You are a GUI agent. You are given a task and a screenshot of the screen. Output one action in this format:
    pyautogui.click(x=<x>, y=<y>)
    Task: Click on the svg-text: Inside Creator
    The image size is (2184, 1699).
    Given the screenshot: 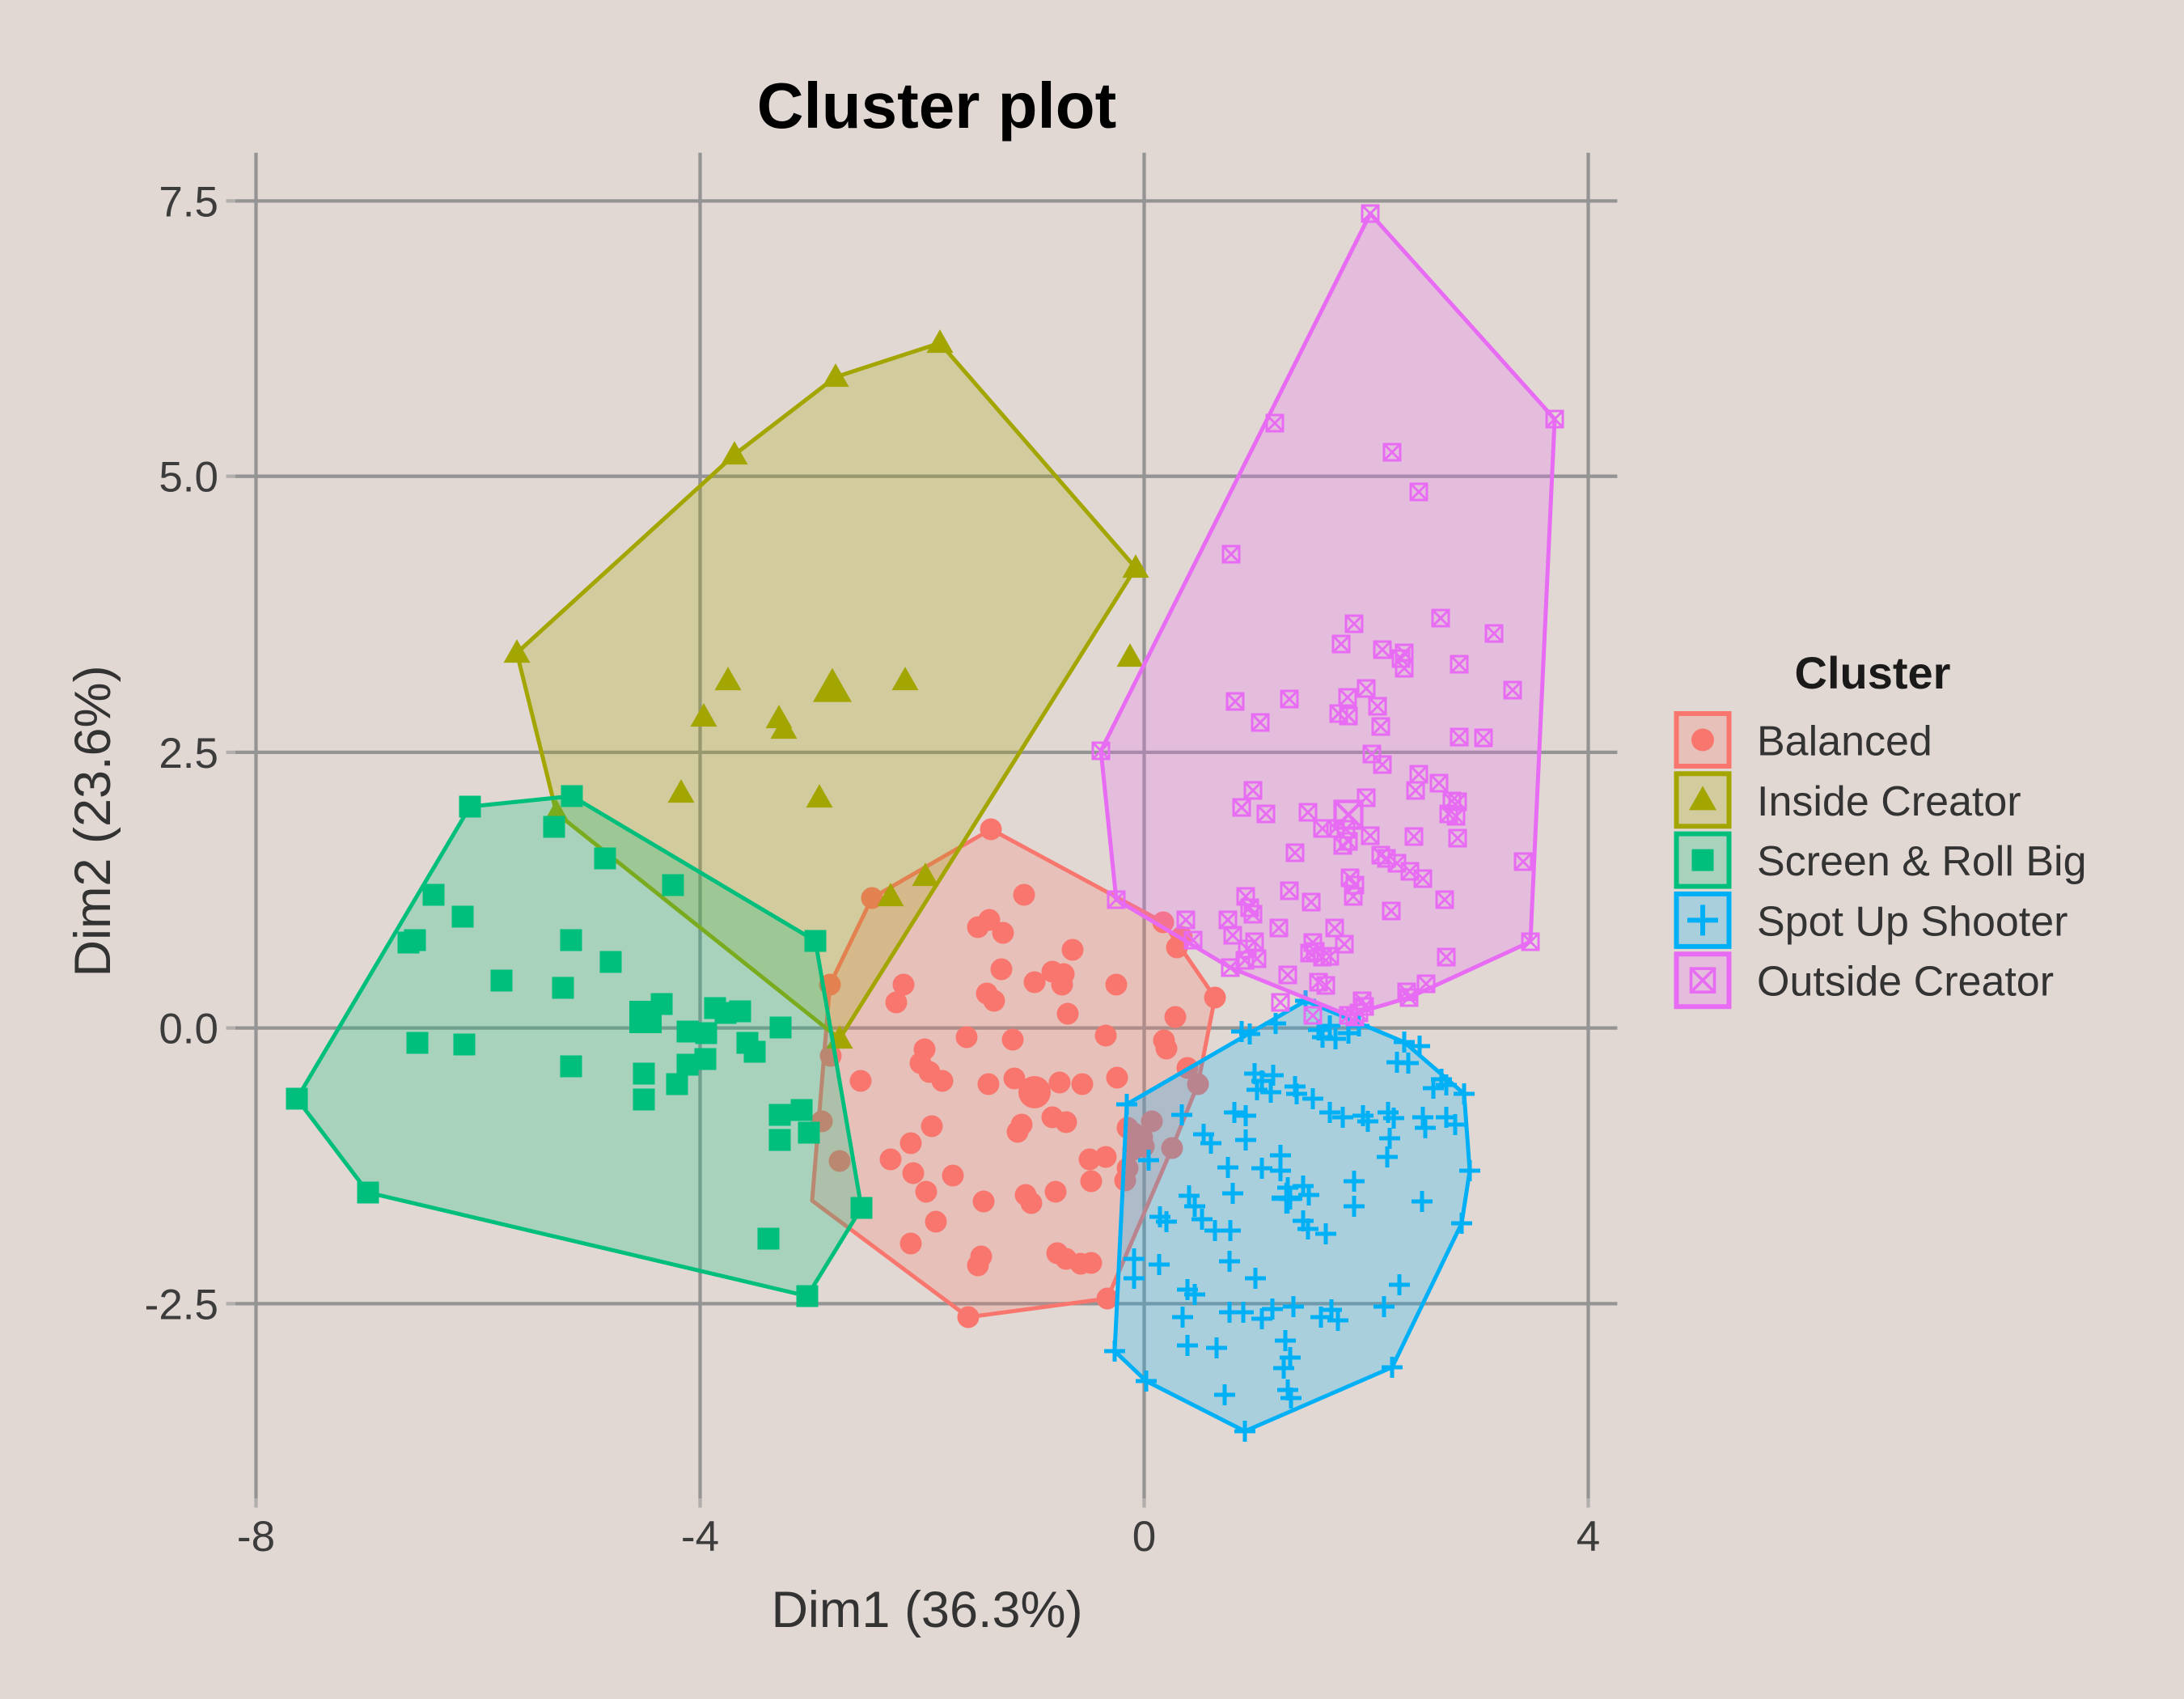 What is the action you would take?
    pyautogui.click(x=1889, y=801)
    